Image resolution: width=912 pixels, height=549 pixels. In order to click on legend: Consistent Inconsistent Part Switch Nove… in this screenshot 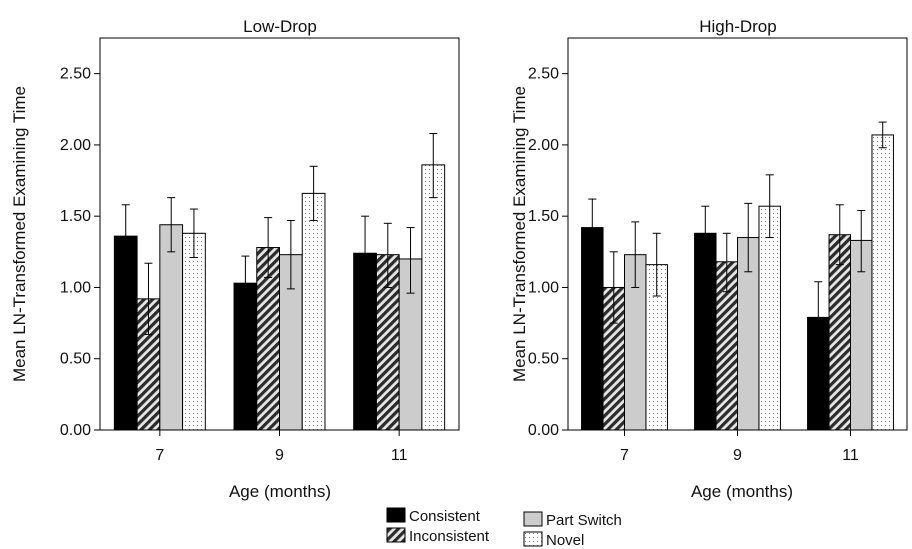, I will do `click(504, 528)`.